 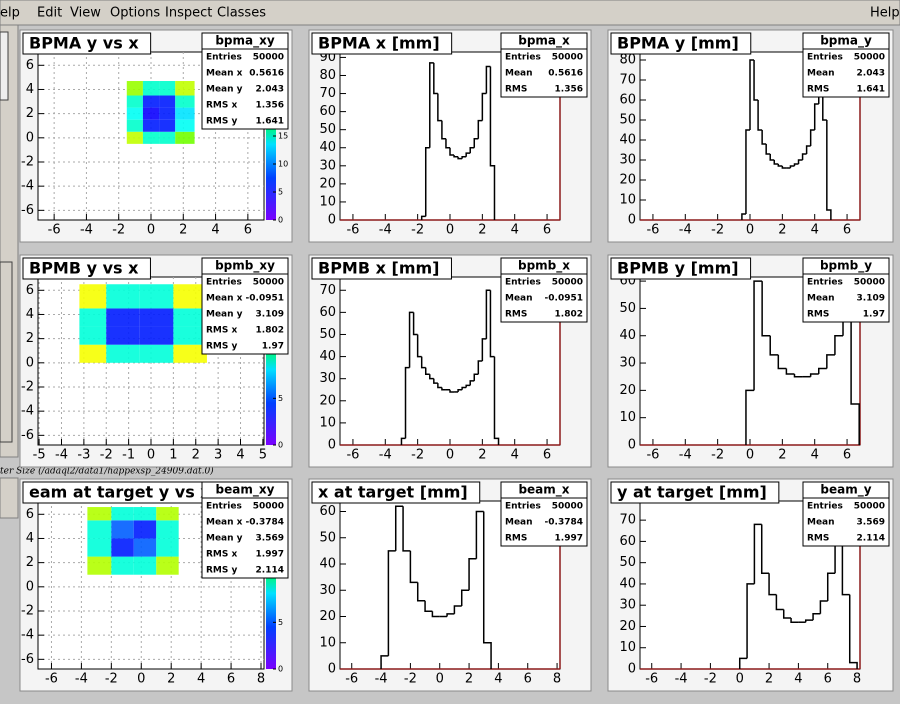 I want to click on menu-item: Classes, so click(x=241, y=13).